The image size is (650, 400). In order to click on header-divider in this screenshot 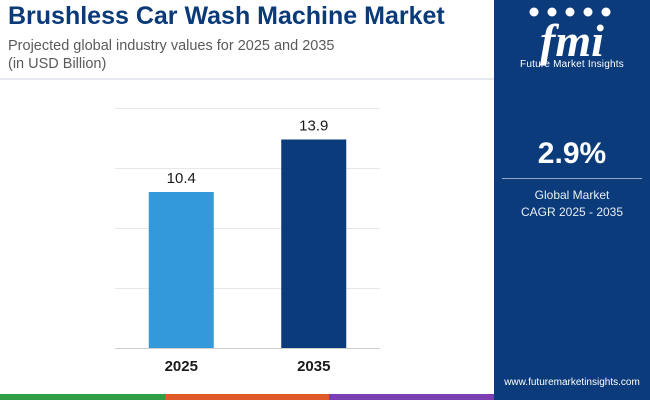, I will do `click(247, 79)`.